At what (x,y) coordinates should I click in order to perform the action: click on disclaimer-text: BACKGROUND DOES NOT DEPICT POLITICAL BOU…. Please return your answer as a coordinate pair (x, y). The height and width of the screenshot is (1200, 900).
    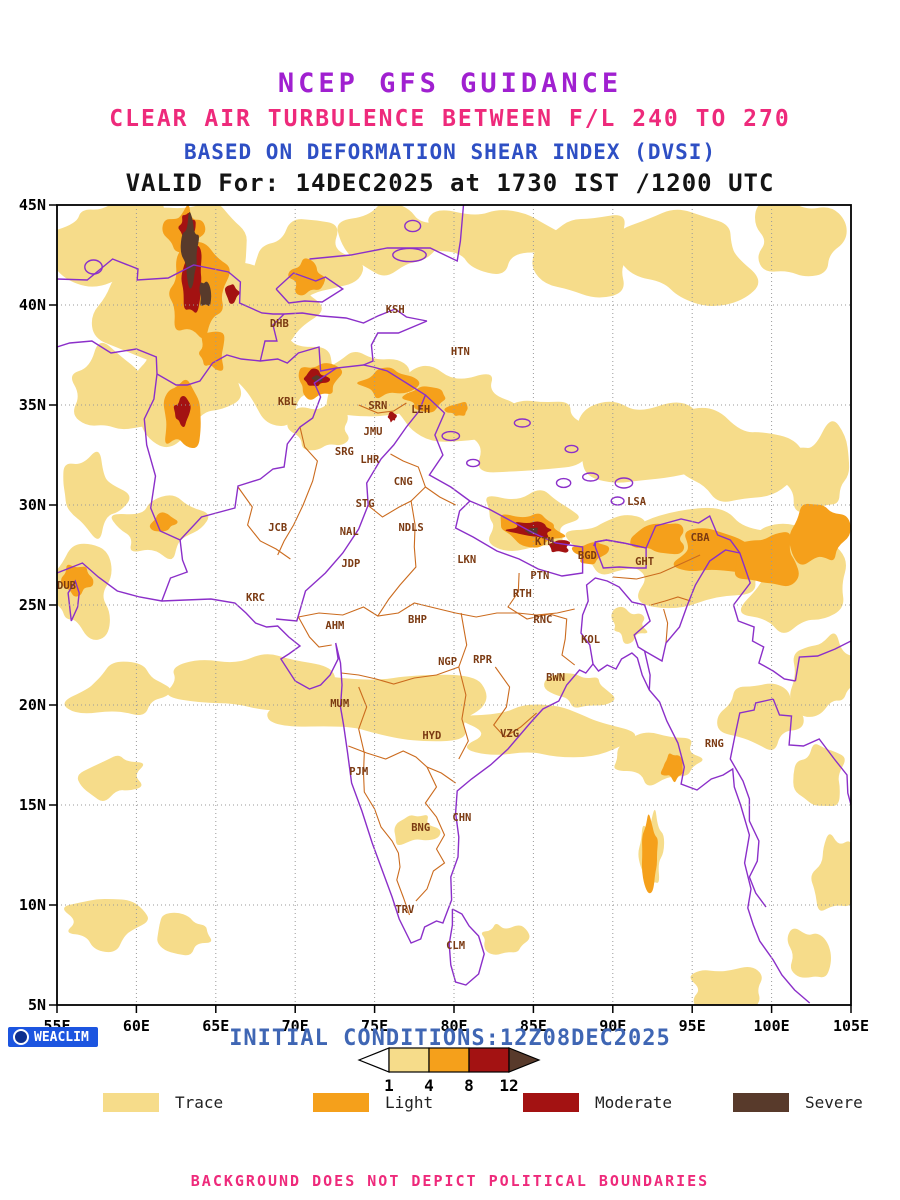
    Looking at the image, I should click on (450, 1181).